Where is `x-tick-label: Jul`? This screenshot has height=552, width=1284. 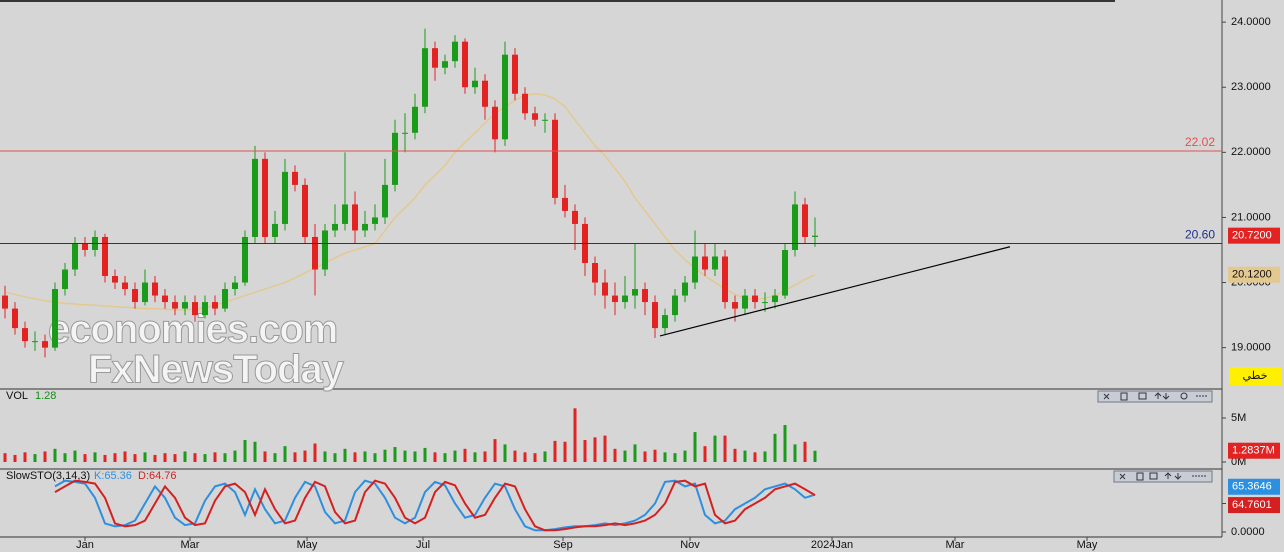
x-tick-label: Jul is located at coordinates (423, 545).